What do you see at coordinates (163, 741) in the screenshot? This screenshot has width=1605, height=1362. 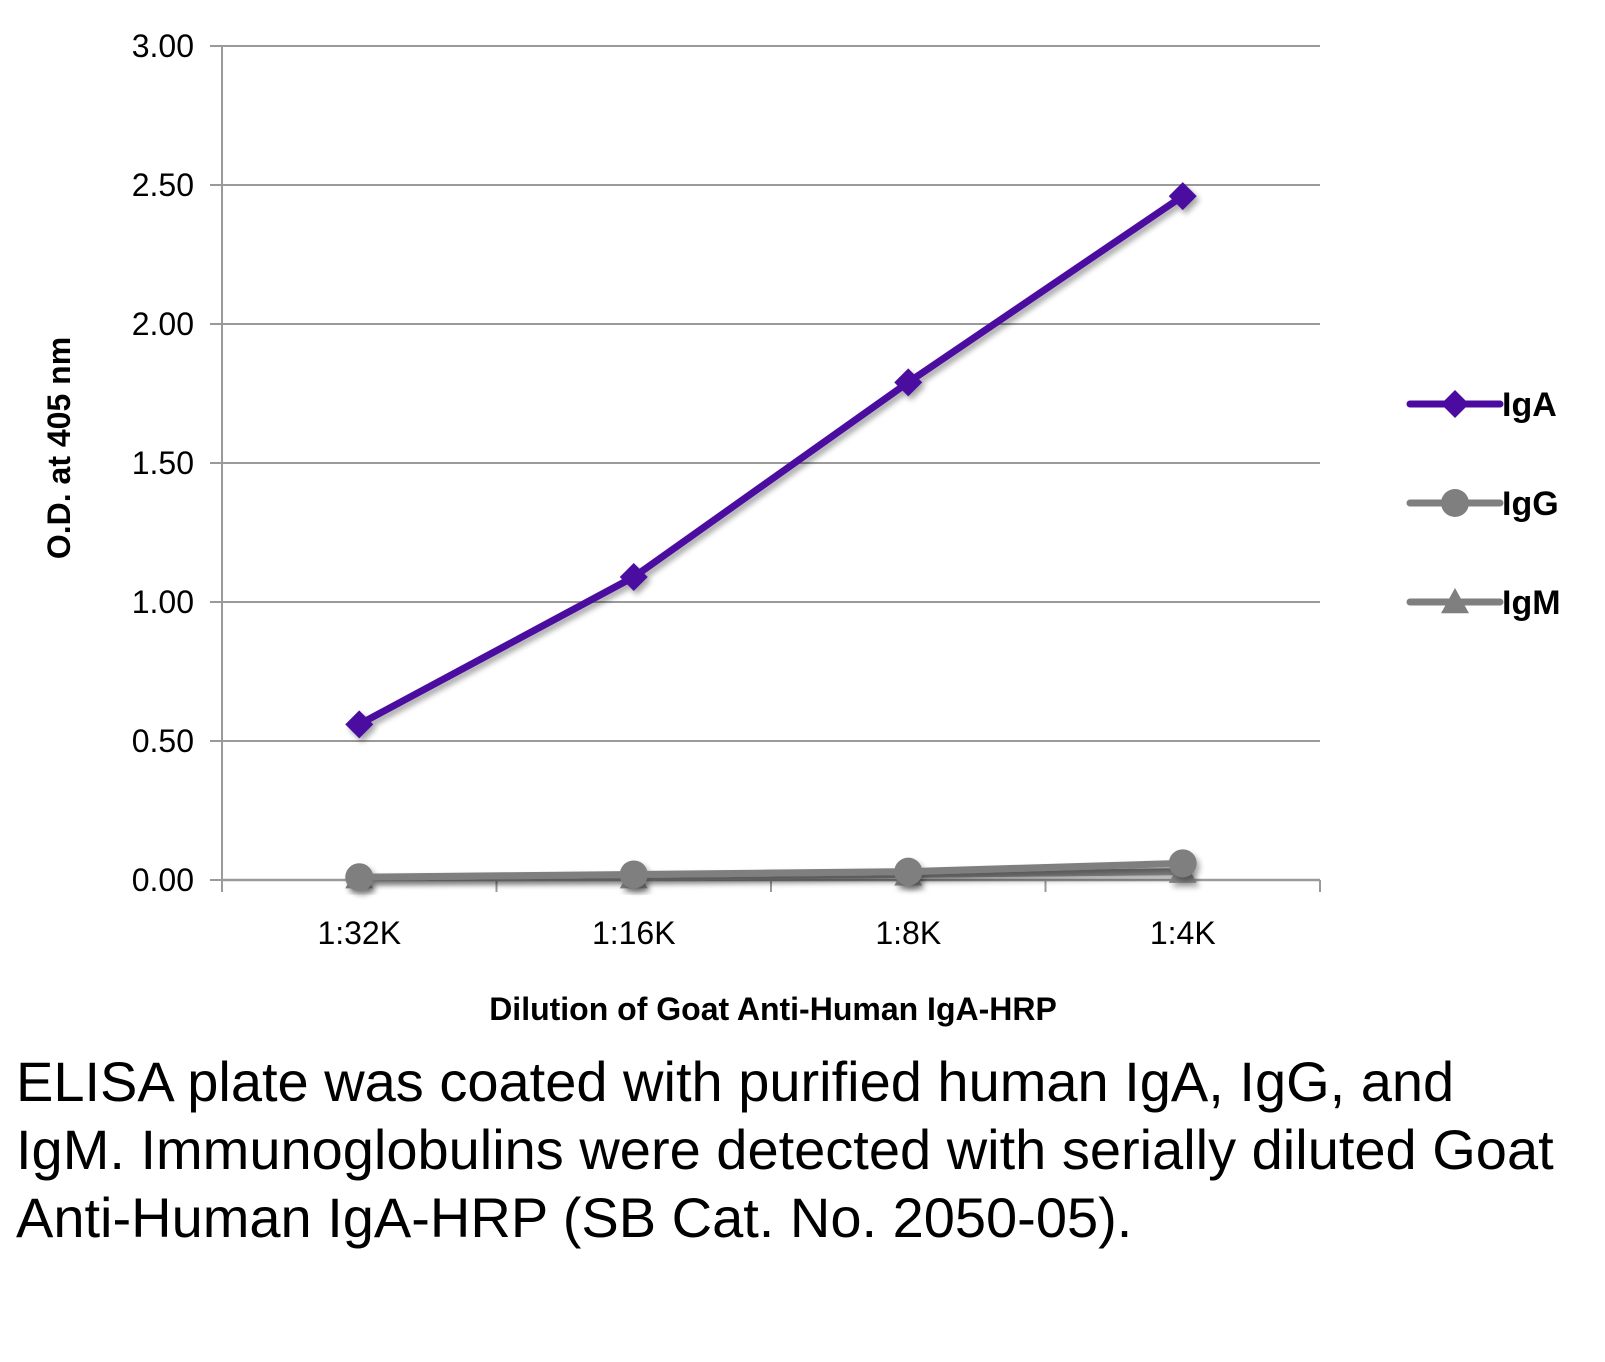 I see `y-tick-label: 0.50` at bounding box center [163, 741].